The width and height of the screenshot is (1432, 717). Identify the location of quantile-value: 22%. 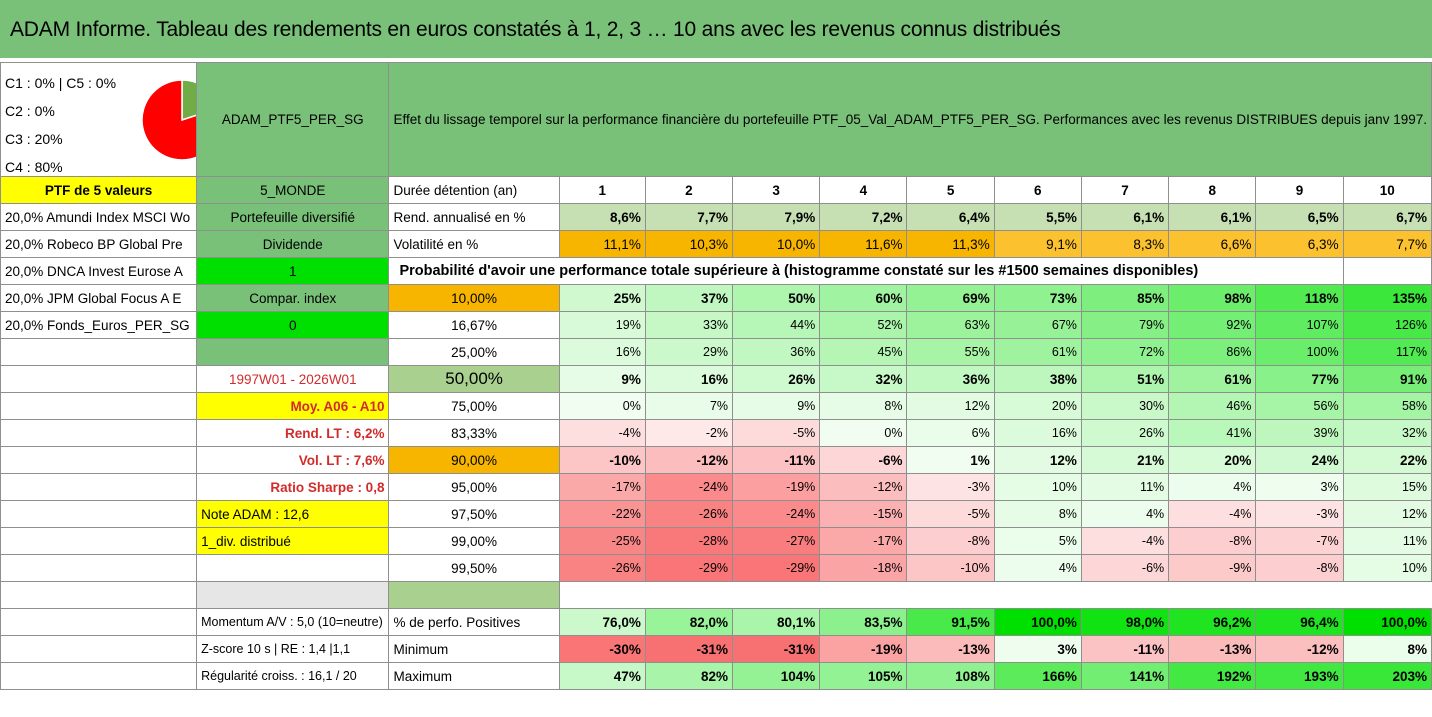
(1387, 460).